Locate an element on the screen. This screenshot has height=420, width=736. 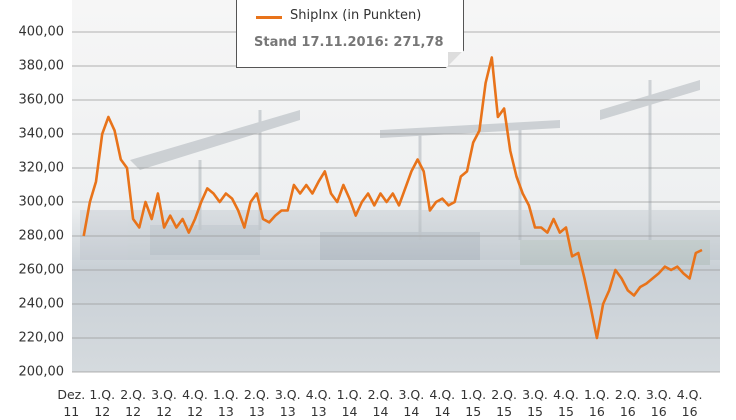
x-tick-label: 2.Q. 16 is located at coordinates (627, 403).